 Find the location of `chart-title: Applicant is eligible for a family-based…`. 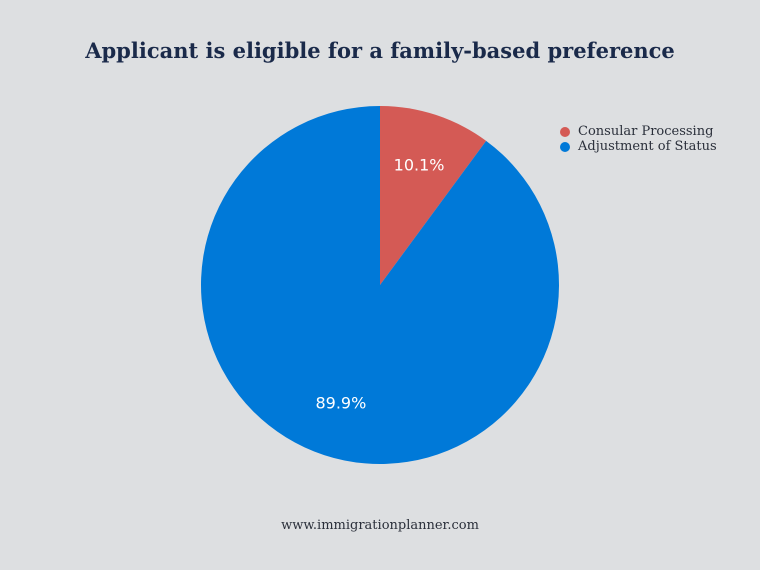

chart-title: Applicant is eligible for a family-based… is located at coordinates (380, 50).